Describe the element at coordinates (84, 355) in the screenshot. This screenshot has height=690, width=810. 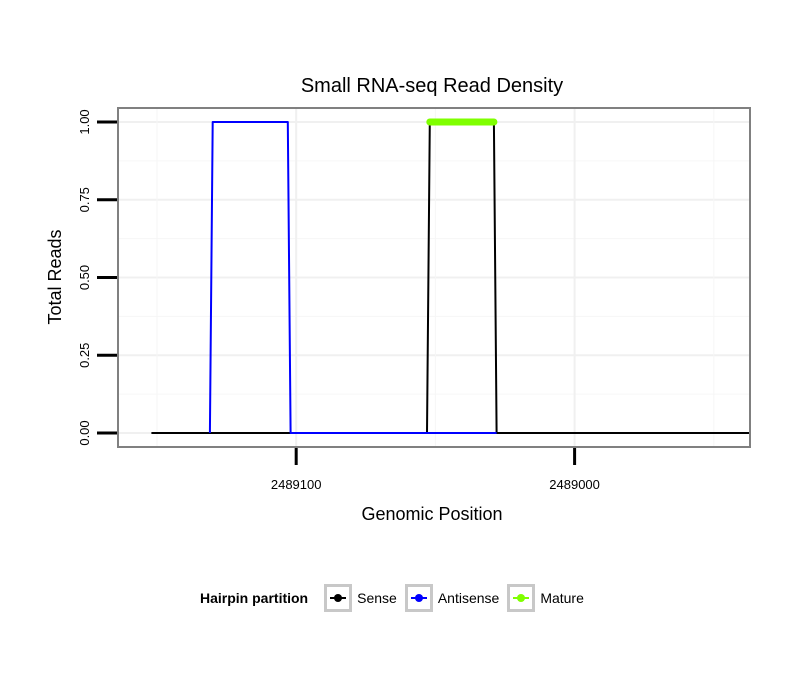
I see `y-tick-label: 0.25` at that location.